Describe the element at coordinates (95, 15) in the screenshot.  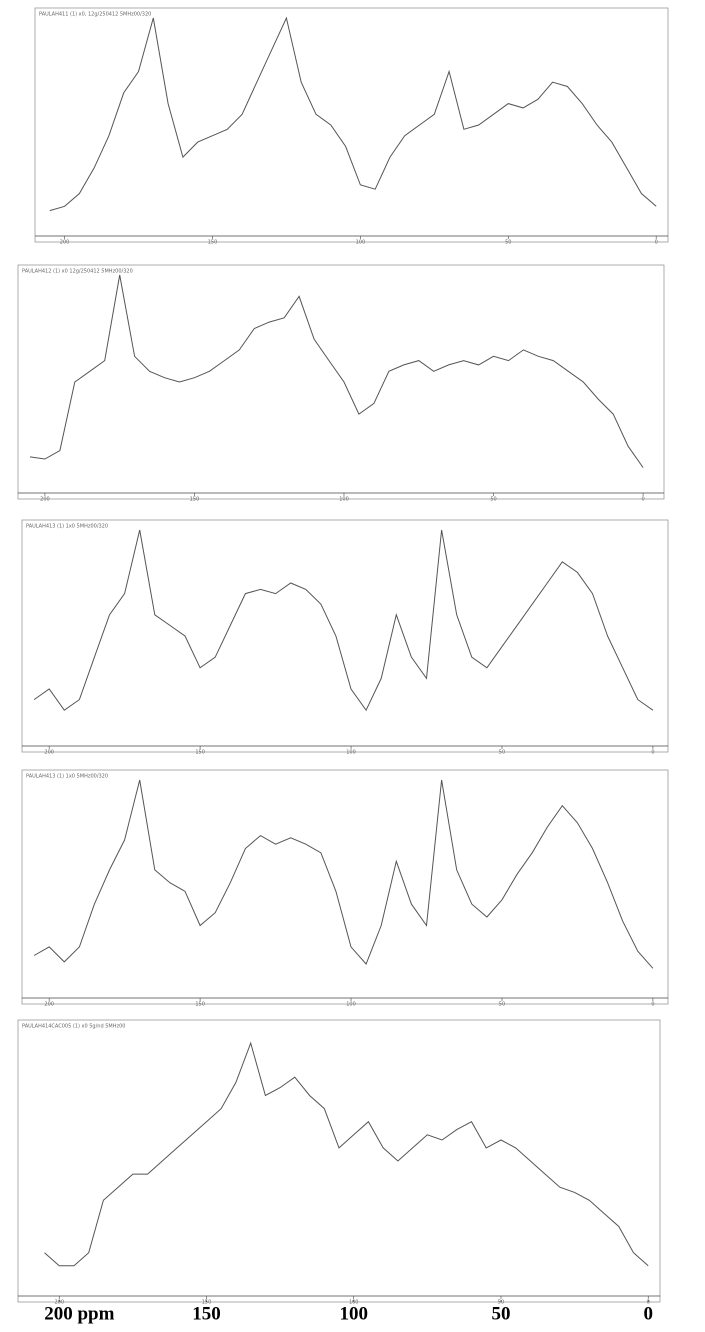
I see `panel-title: PAULAH411 (1) x0, 12g/250412 5MHz00/320` at that location.